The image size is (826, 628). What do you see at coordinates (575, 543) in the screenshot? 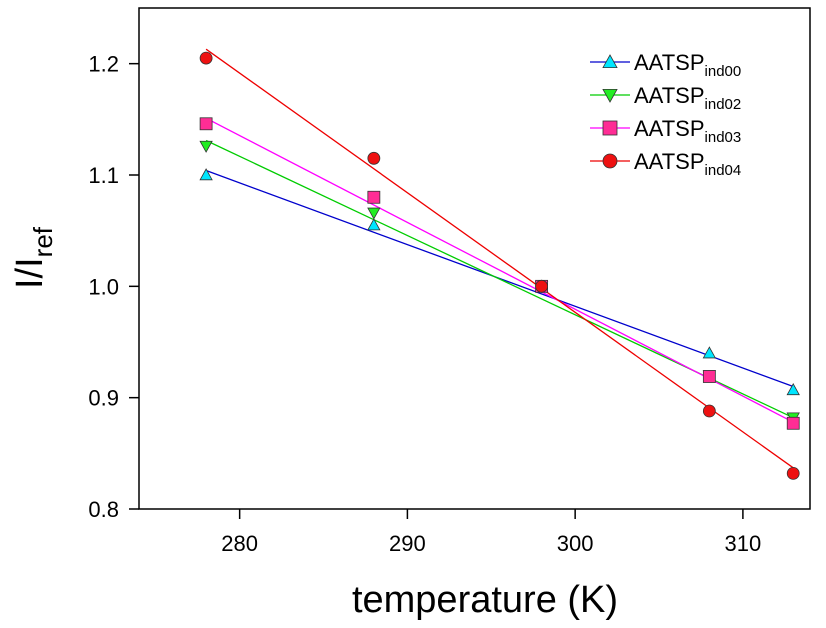
I see `x-tick-label: 300` at bounding box center [575, 543].